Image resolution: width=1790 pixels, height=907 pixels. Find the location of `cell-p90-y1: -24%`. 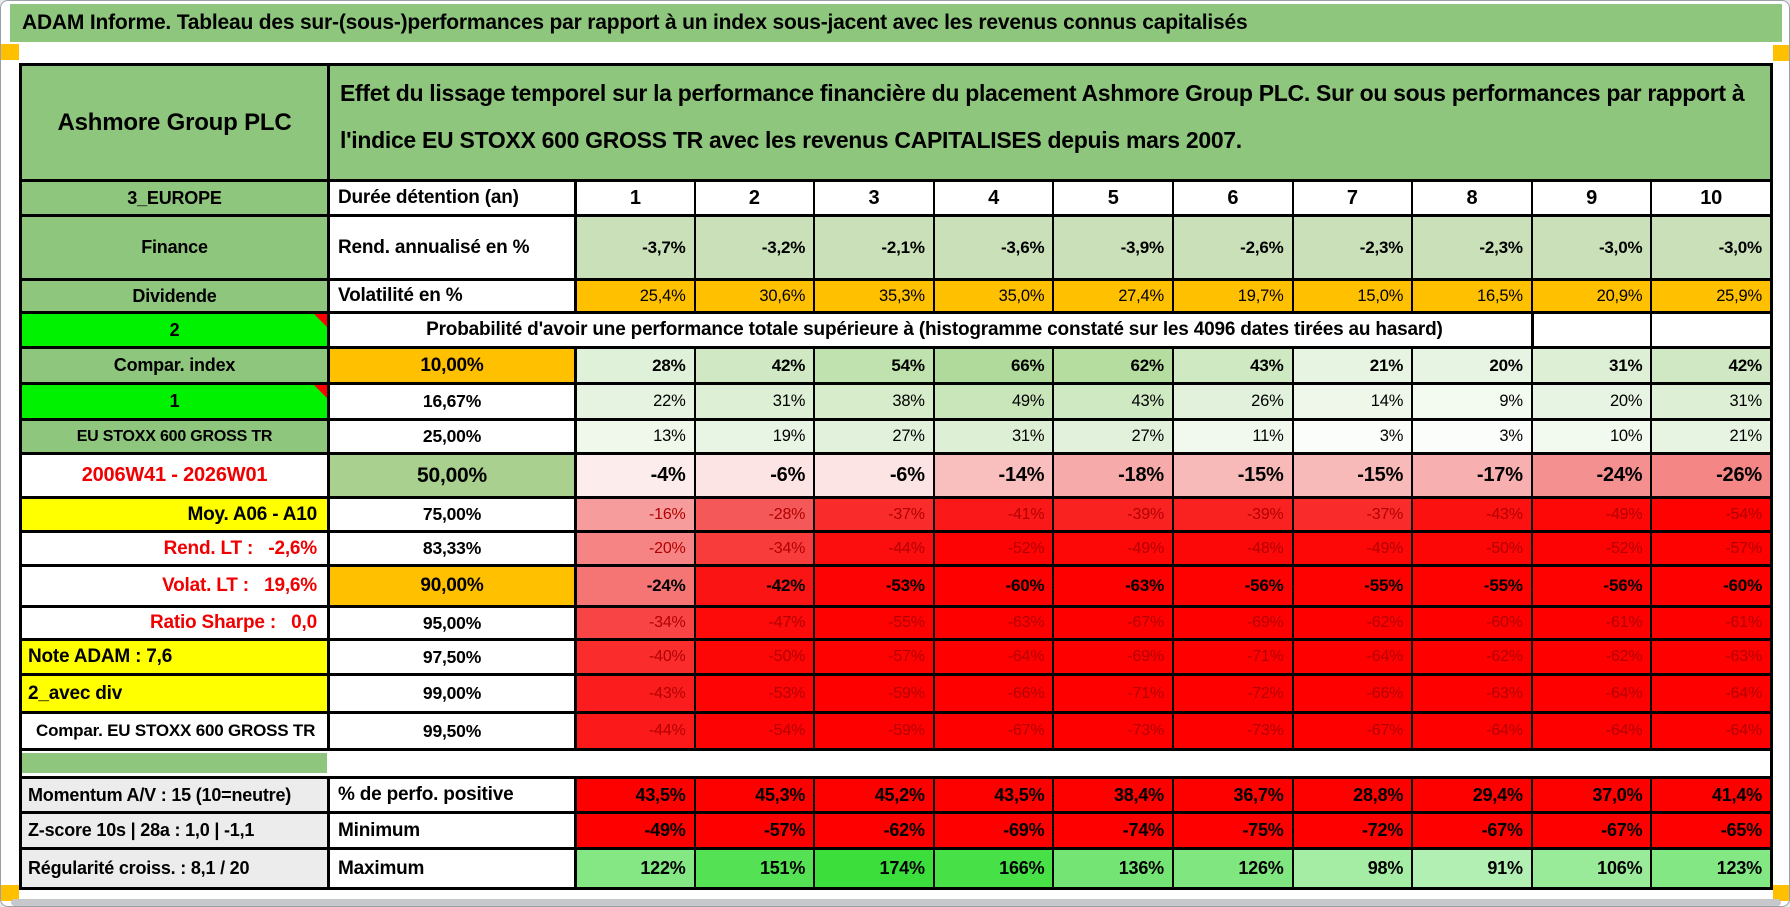

cell-p90-y1: -24% is located at coordinates (634, 586).